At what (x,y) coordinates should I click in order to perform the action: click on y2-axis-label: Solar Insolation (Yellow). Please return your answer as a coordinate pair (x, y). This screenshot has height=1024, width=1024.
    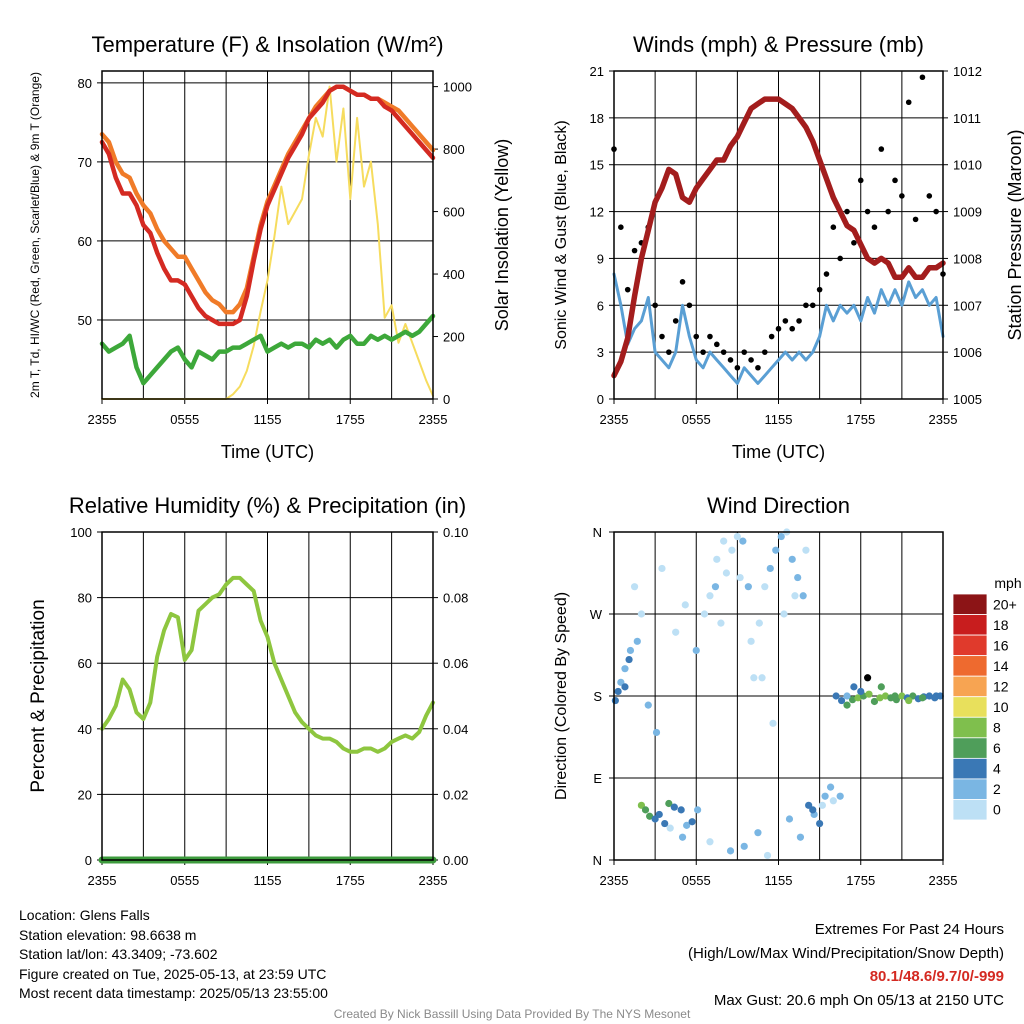
    Looking at the image, I should click on (502, 235).